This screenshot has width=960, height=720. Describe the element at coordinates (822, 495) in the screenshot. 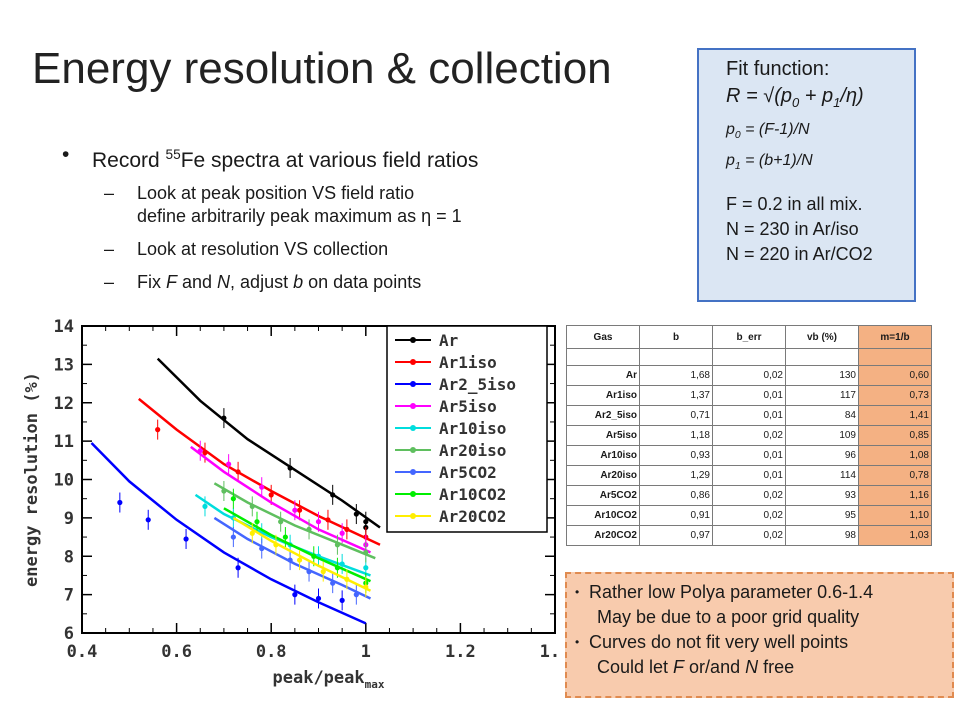

I see `table-cell: 93` at that location.